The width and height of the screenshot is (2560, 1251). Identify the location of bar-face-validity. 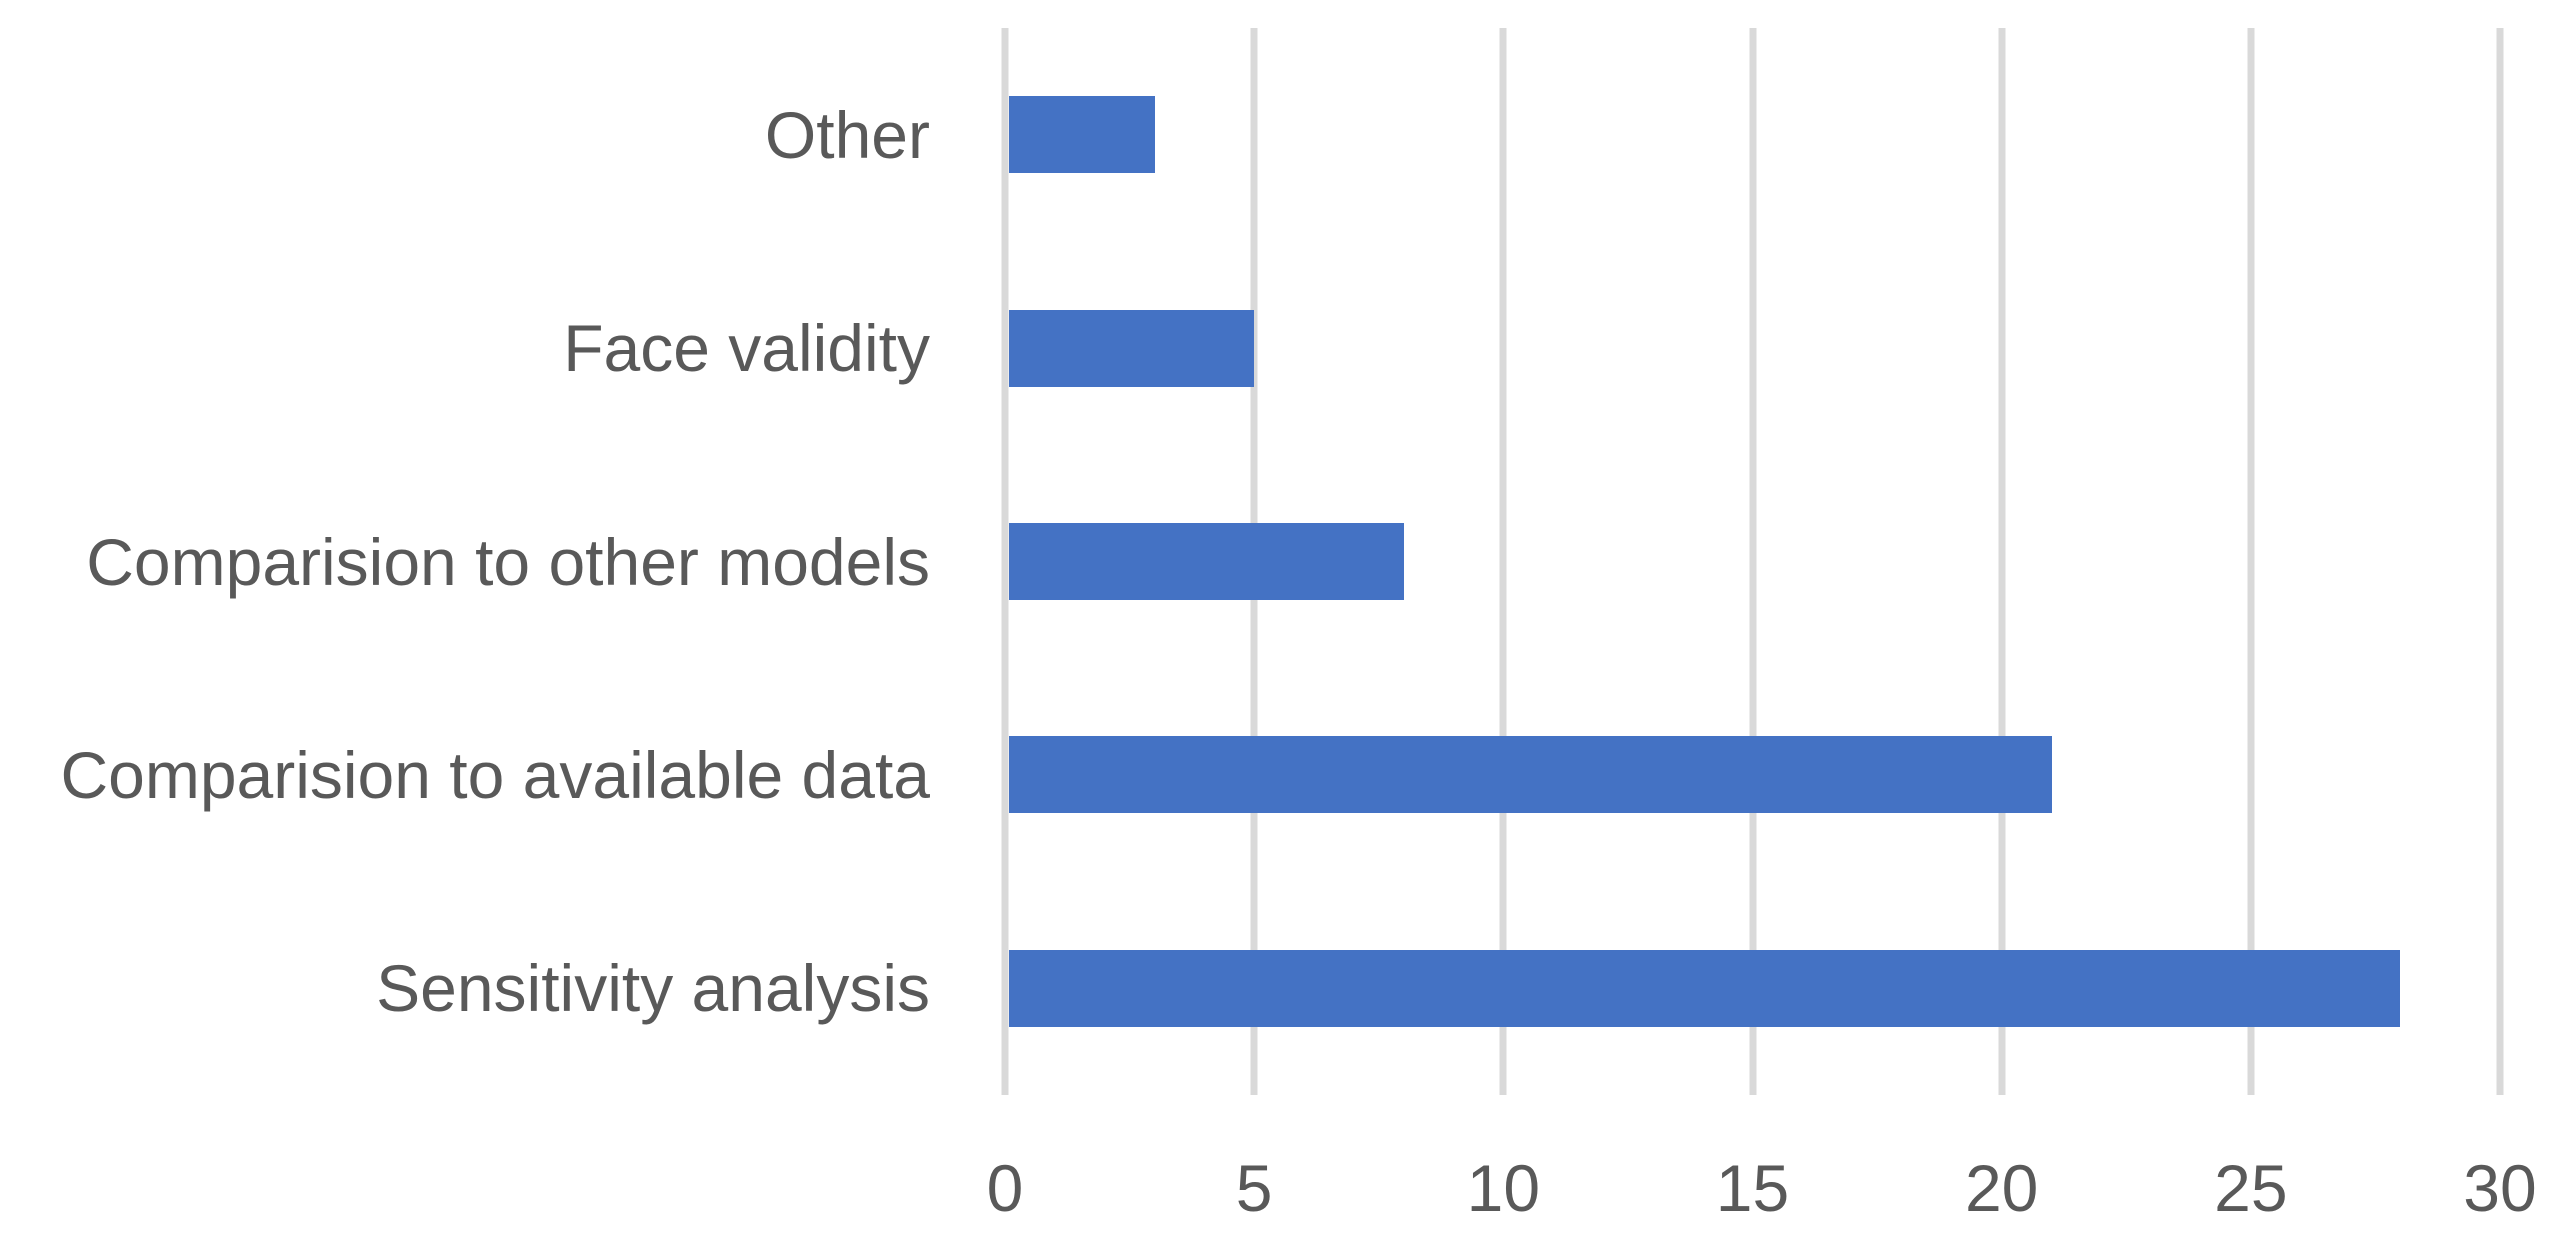
(1132, 348).